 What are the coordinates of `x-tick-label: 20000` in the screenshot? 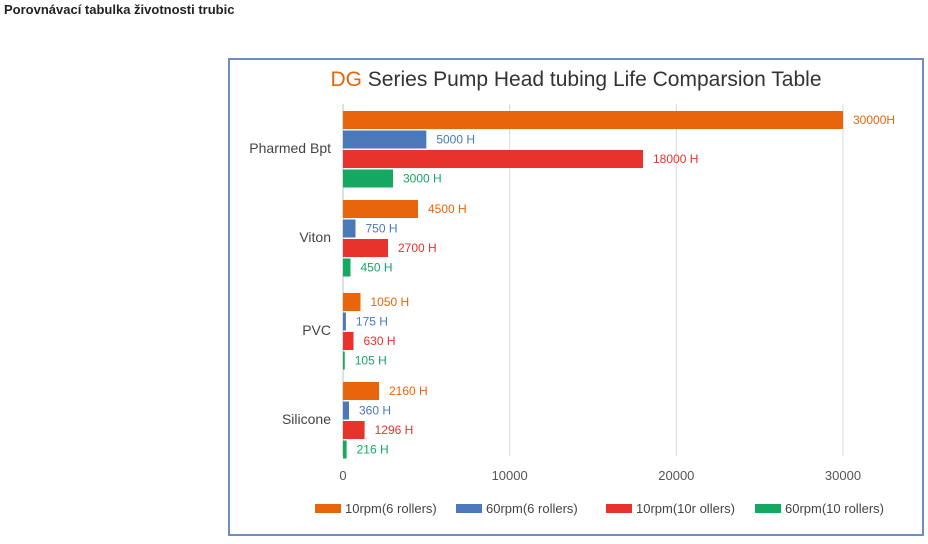 It's located at (676, 475).